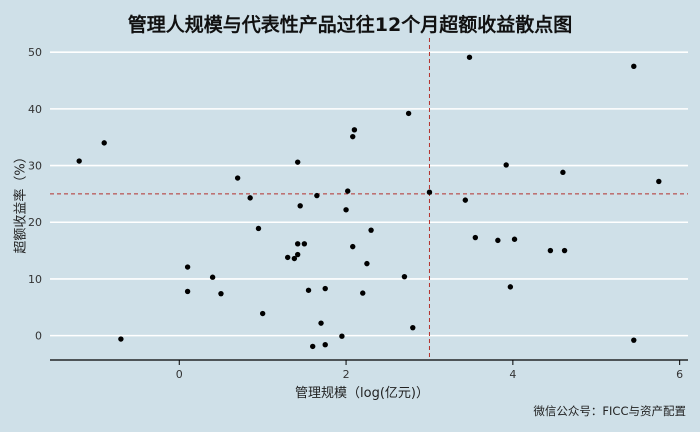  Describe the element at coordinates (35, 52) in the screenshot. I see `y-tick-label: 50` at that location.